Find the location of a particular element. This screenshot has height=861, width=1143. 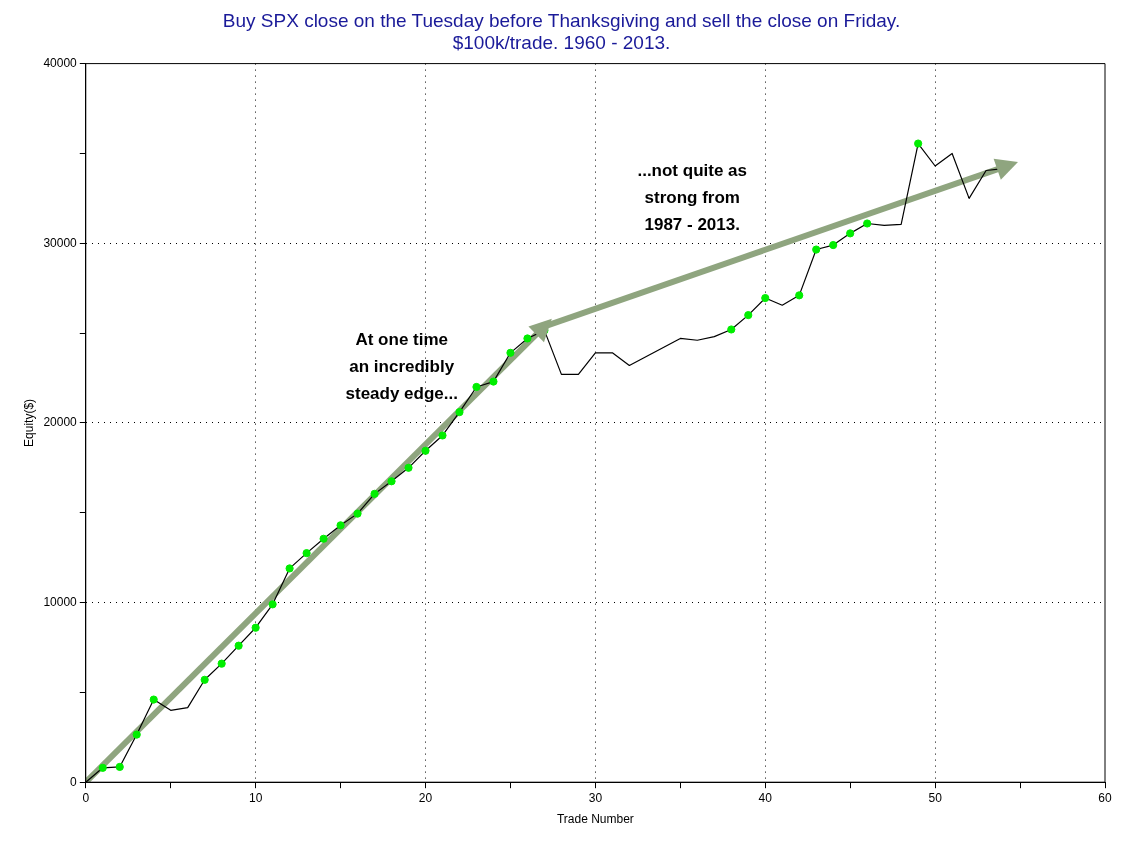

x-axis-title: Trade Number is located at coordinates (595, 819).